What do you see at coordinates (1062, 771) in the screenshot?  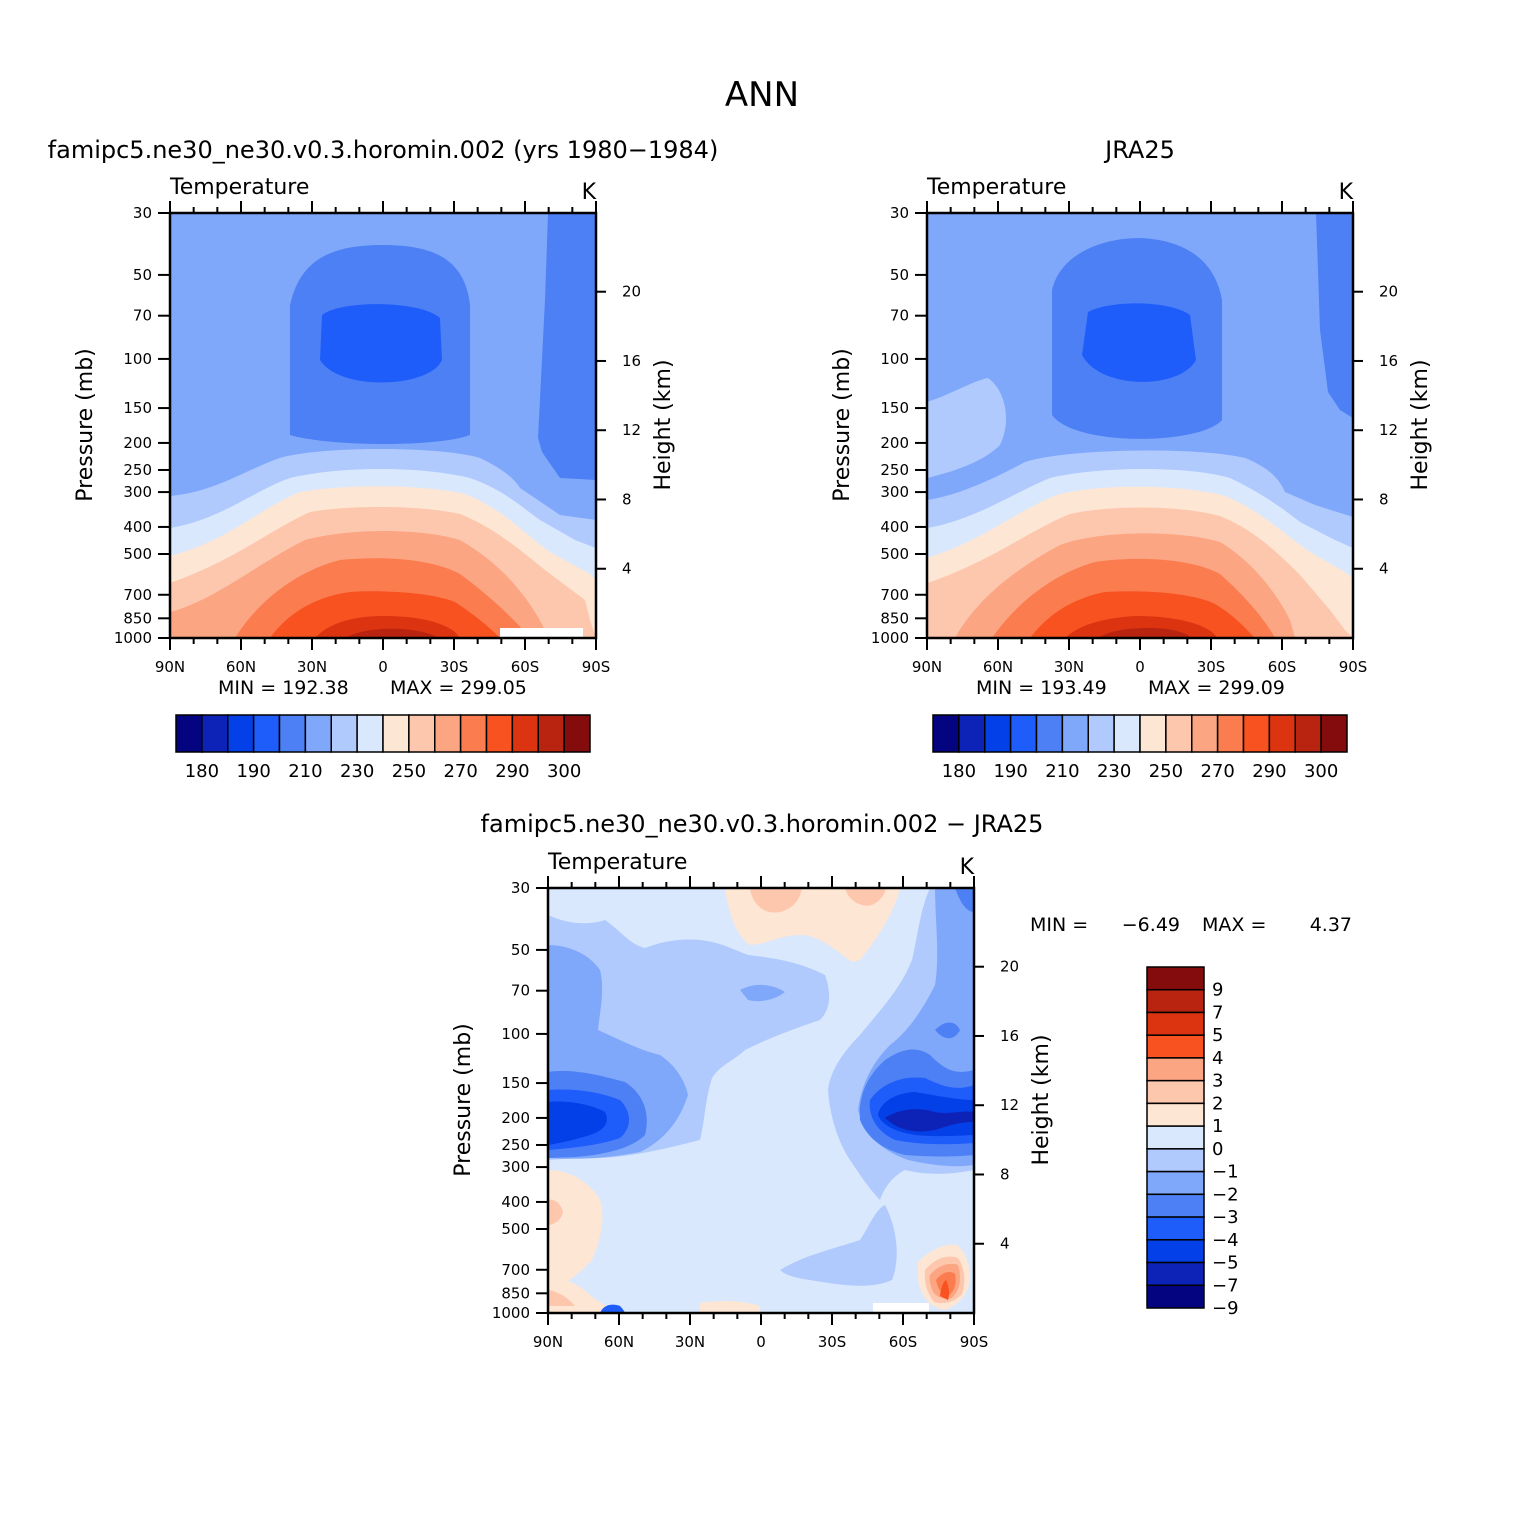 I see `colorbar-label: 210` at bounding box center [1062, 771].